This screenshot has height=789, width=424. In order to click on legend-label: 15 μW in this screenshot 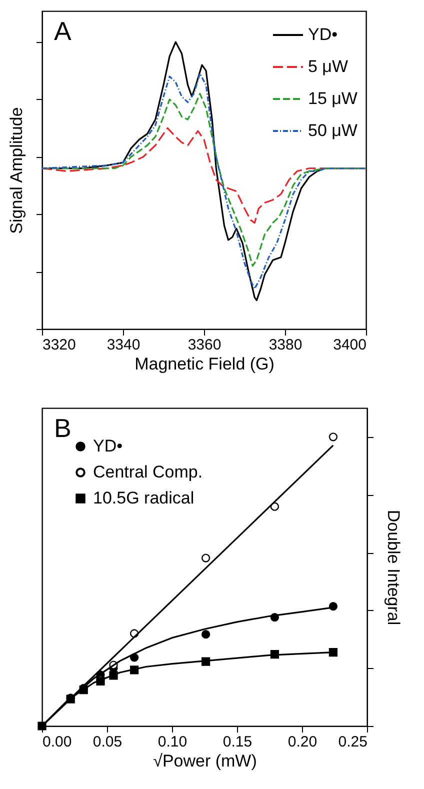, I will do `click(333, 98)`.